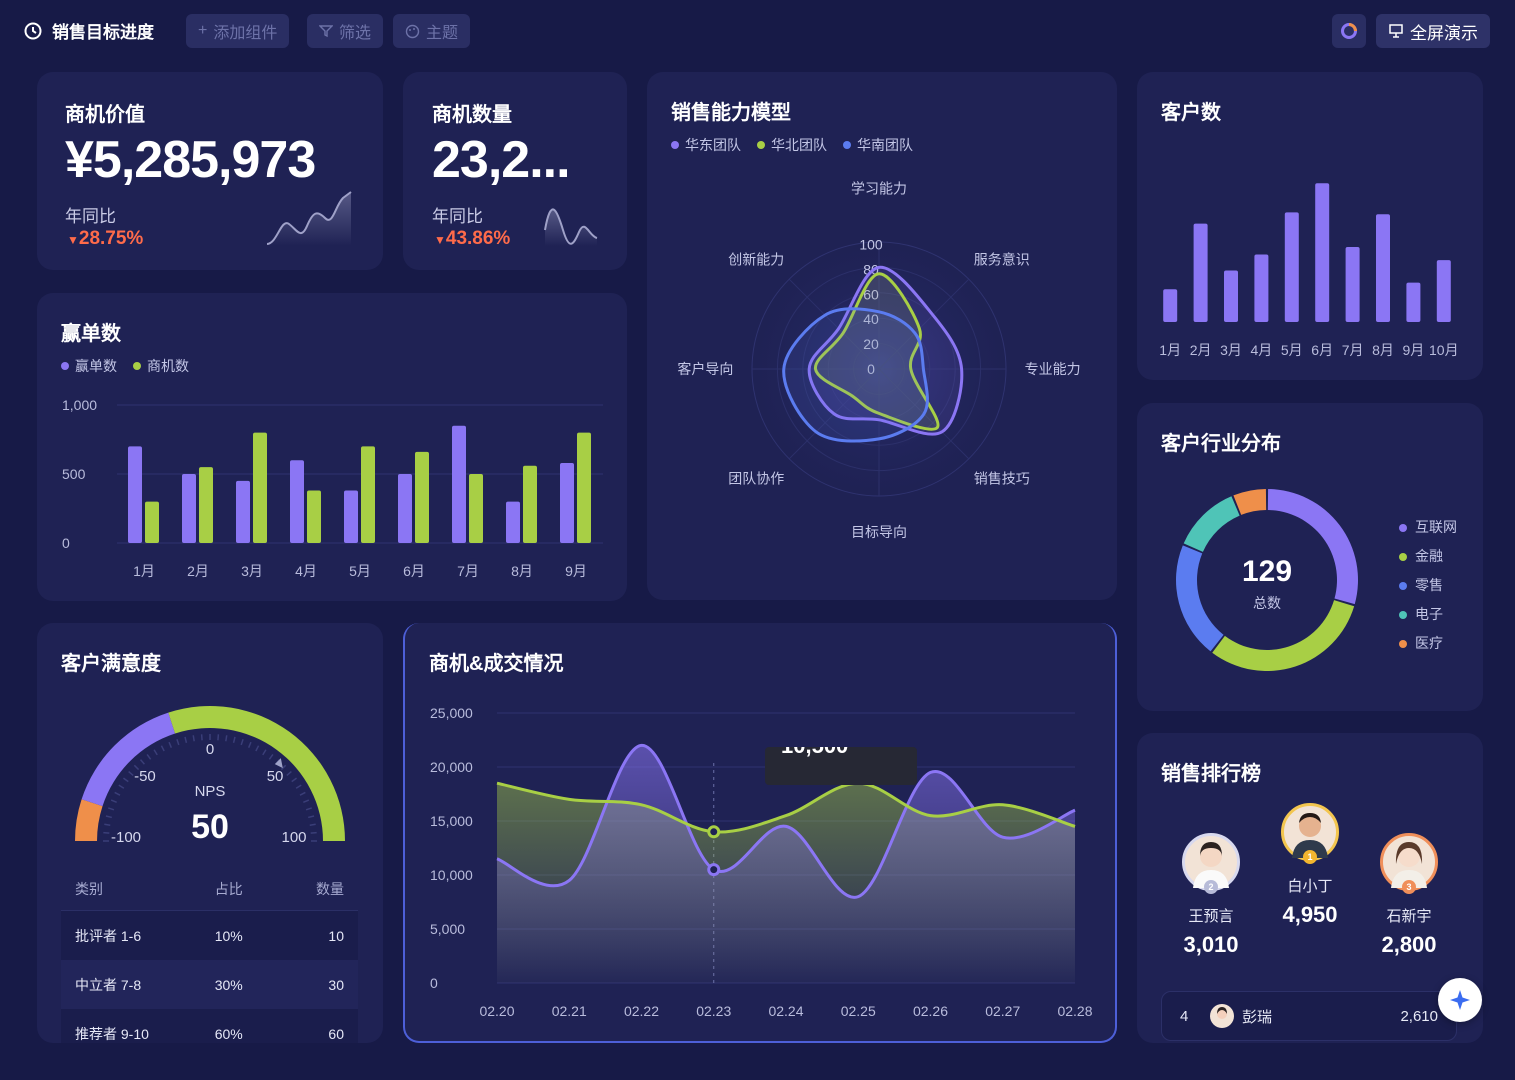 This screenshot has width=1515, height=1080. Describe the element at coordinates (89, 366) in the screenshot. I see `legend-item-wins: 赢单数` at that location.